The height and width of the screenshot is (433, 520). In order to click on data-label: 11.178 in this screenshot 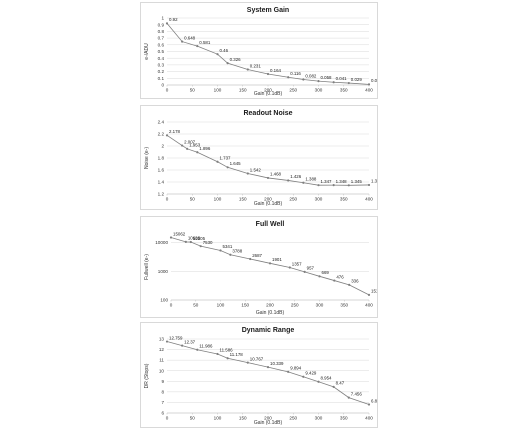, I will do `click(237, 354)`.